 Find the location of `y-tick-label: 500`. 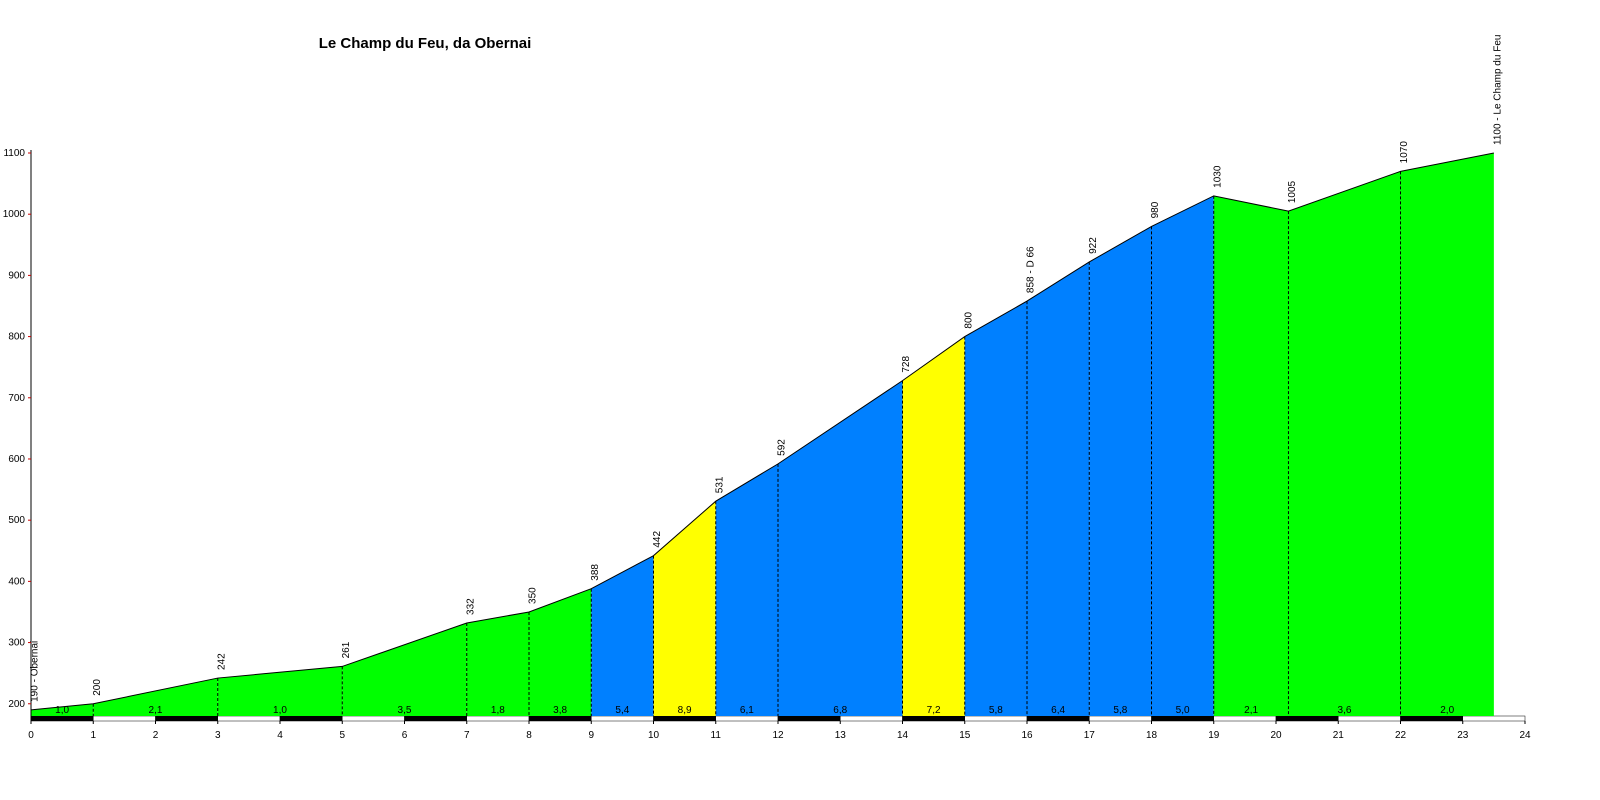

y-tick-label: 500 is located at coordinates (16, 520).